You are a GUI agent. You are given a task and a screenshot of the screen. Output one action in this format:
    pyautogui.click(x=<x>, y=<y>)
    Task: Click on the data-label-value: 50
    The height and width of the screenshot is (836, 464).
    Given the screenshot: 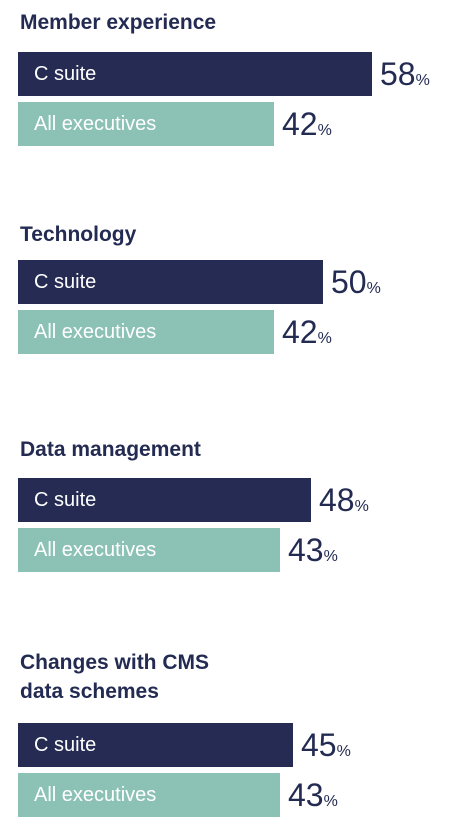 What is the action you would take?
    pyautogui.click(x=349, y=282)
    